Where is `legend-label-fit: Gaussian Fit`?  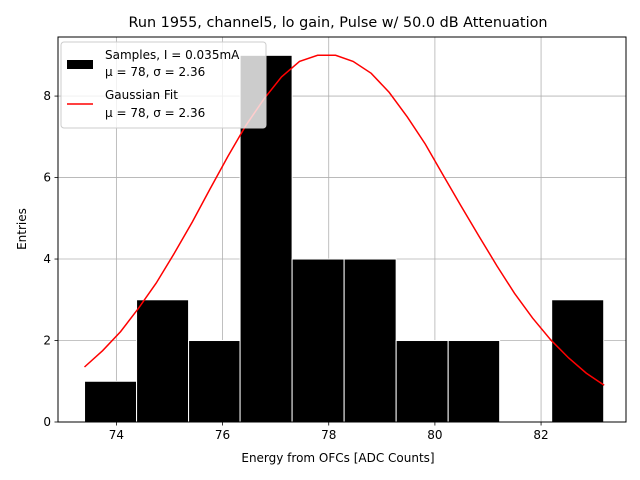 legend-label-fit: Gaussian Fit is located at coordinates (141, 95).